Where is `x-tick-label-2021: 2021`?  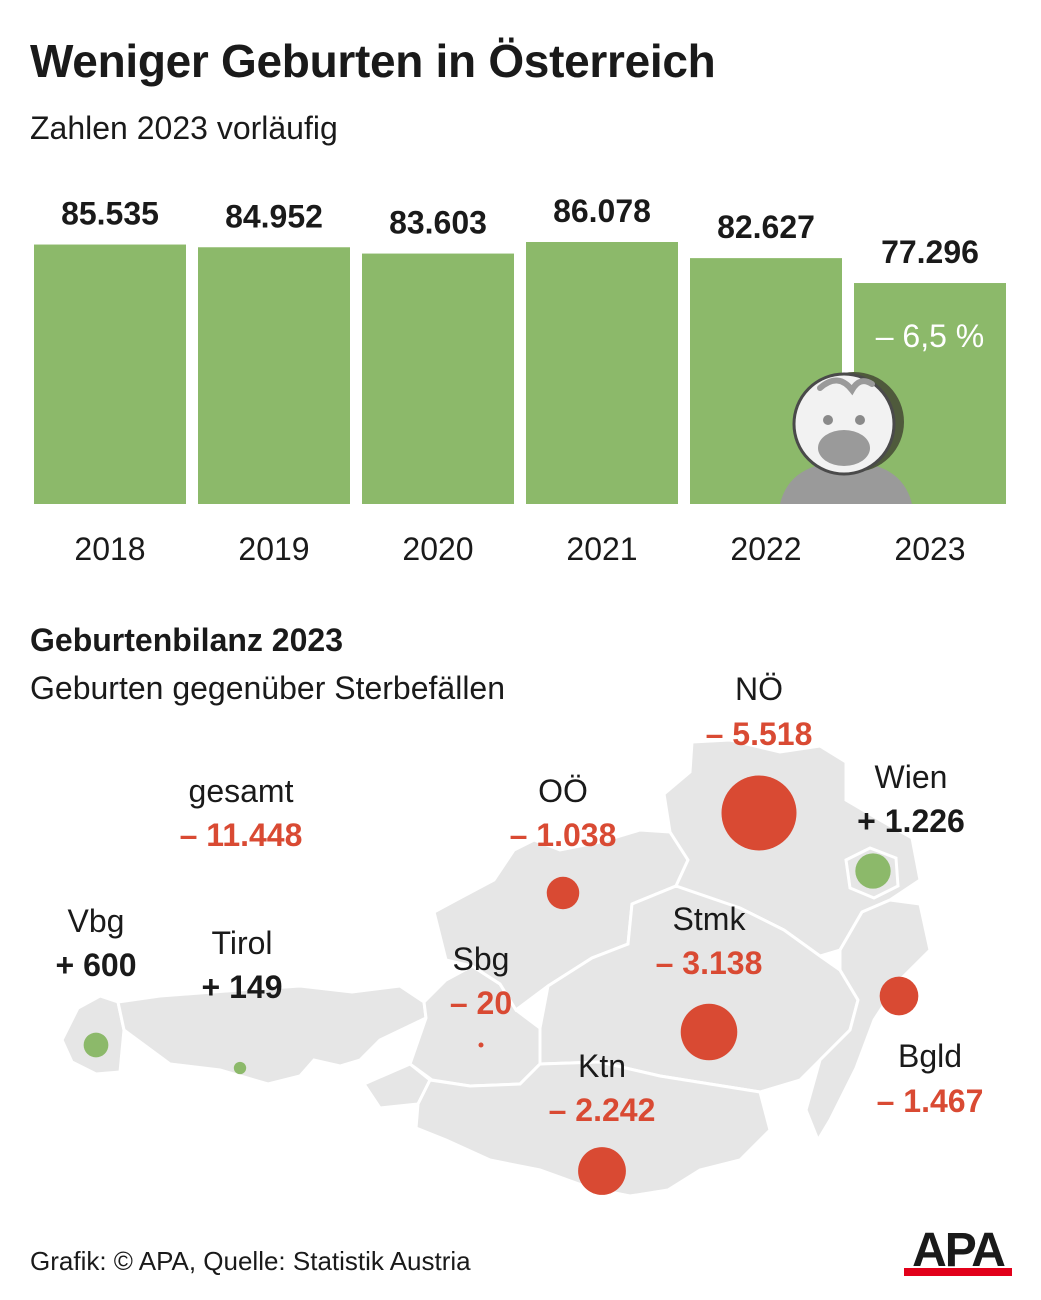 x-tick-label-2021: 2021 is located at coordinates (601, 549).